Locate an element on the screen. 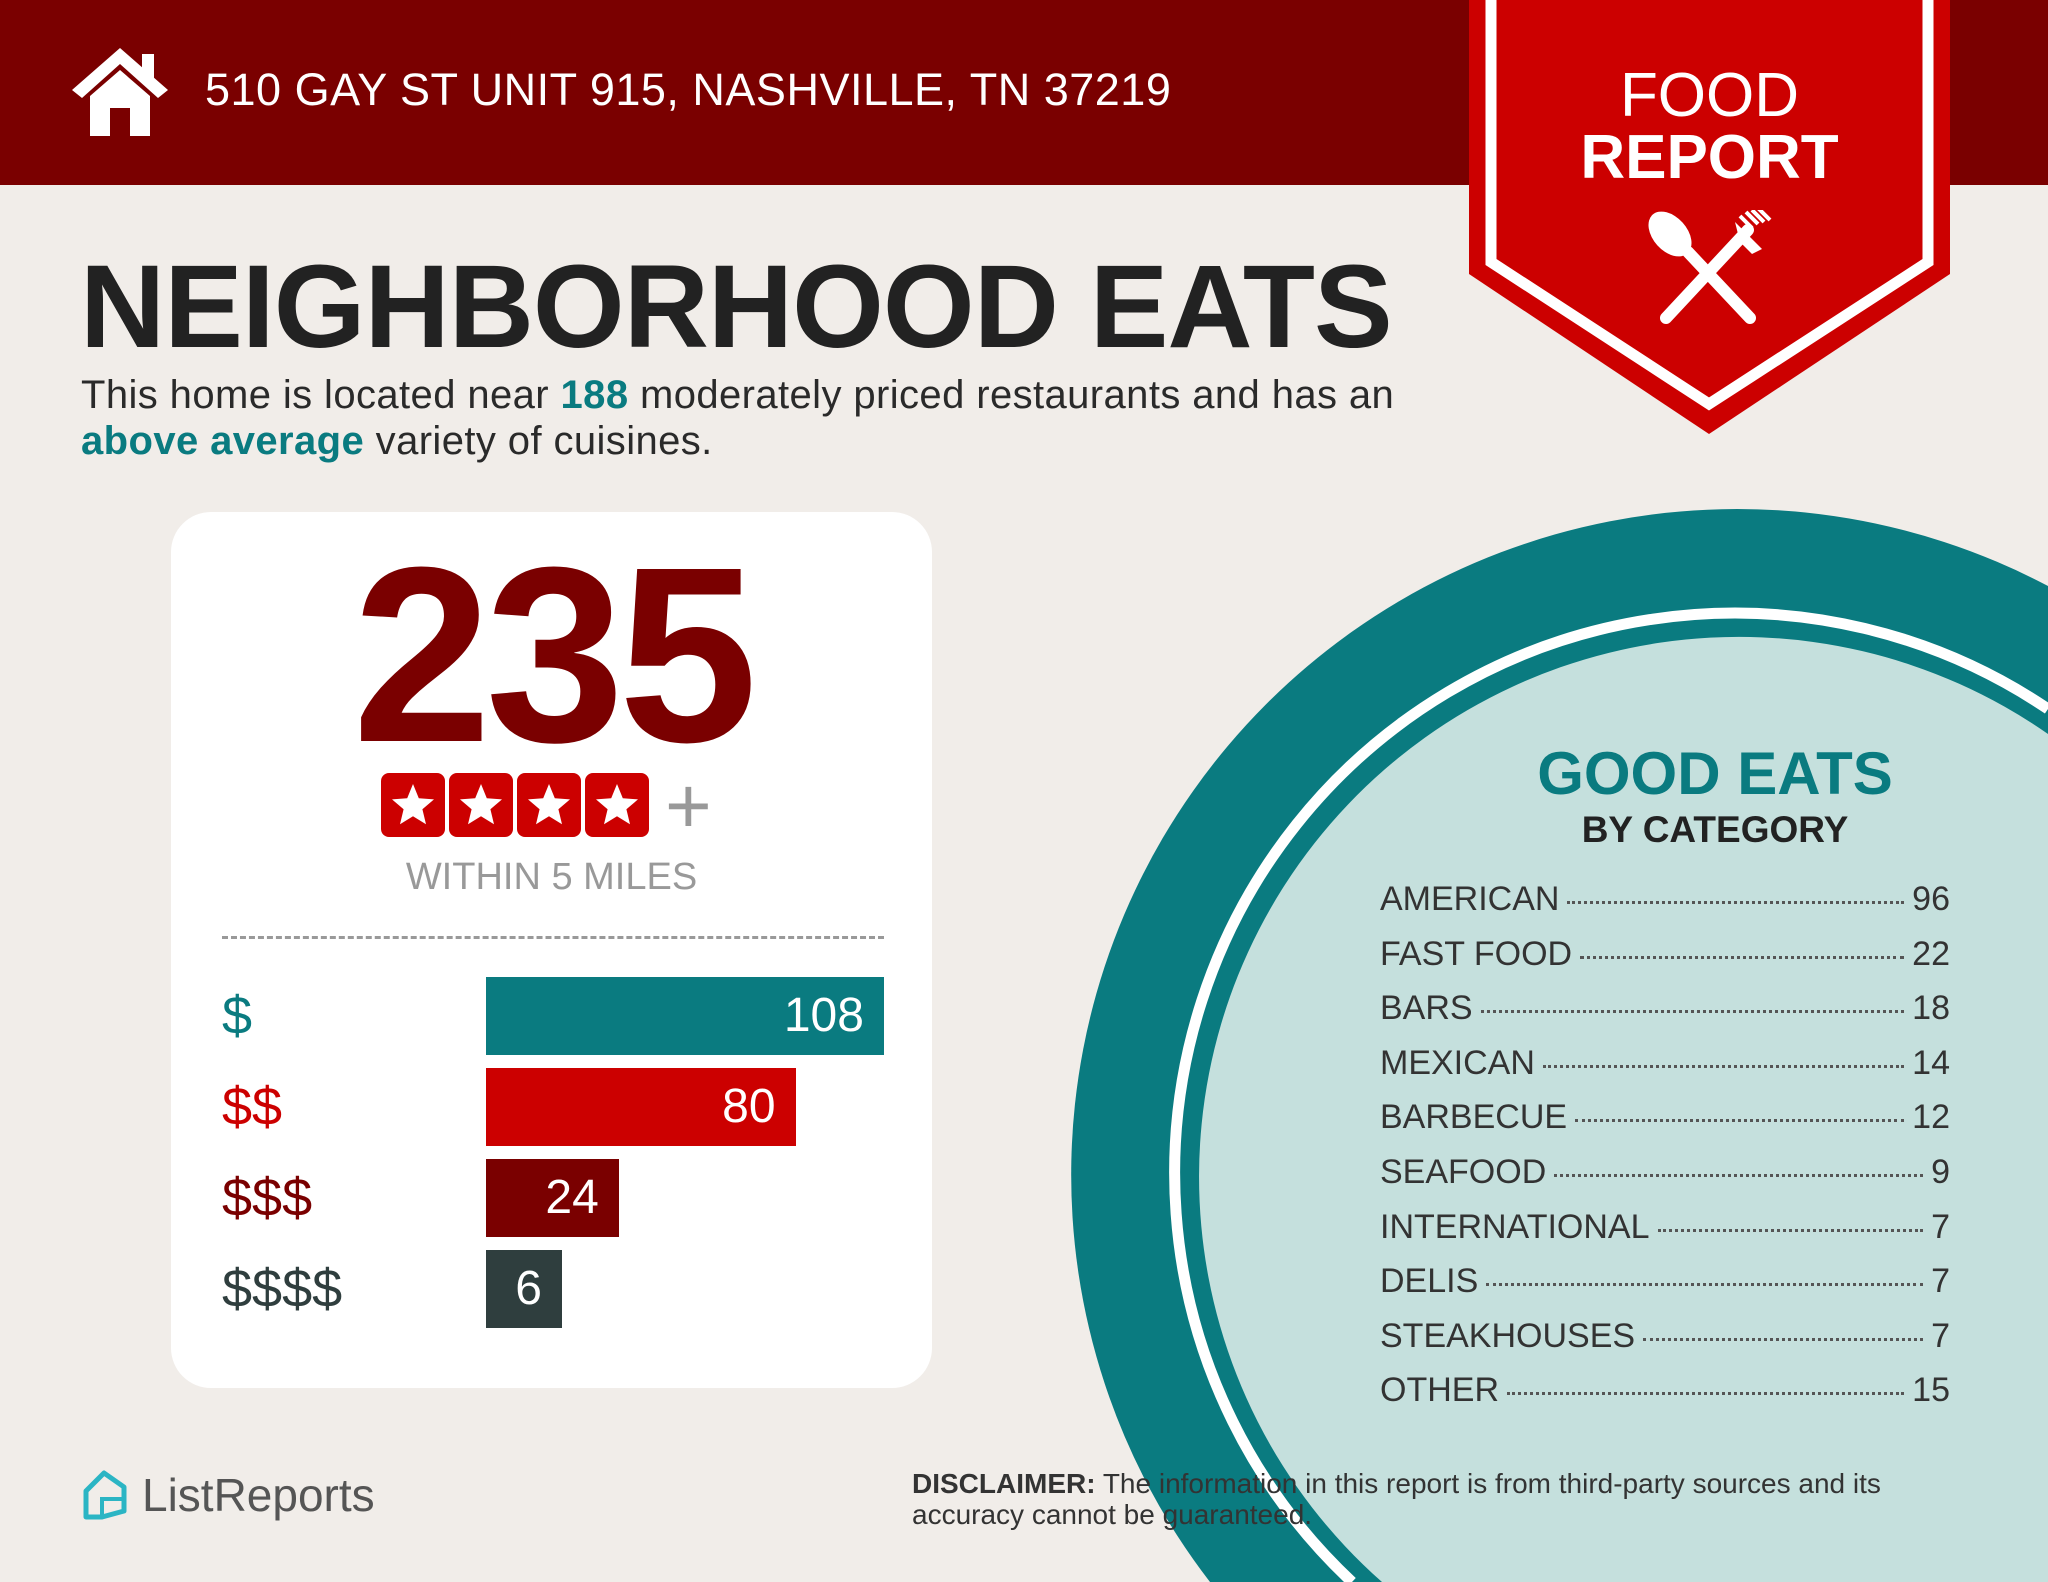 Image resolution: width=2048 pixels, height=1582 pixels. variety-rating: above average is located at coordinates (223, 441).